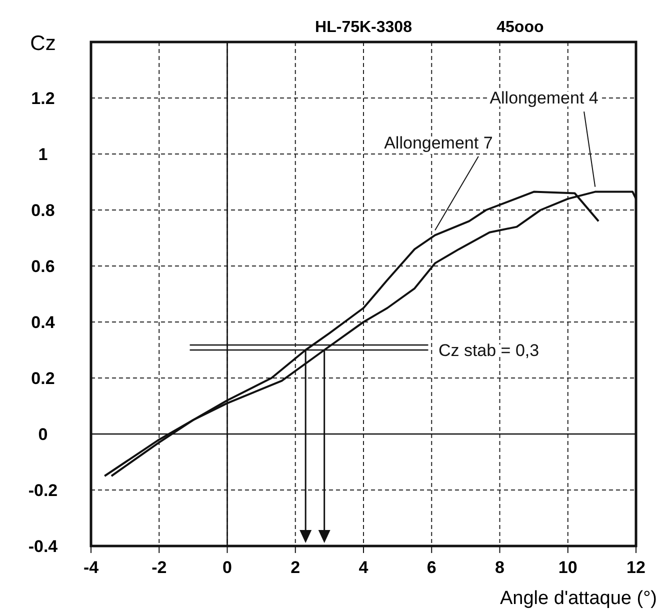  Describe the element at coordinates (43, 378) in the screenshot. I see `y-tick-label: 0.2` at that location.